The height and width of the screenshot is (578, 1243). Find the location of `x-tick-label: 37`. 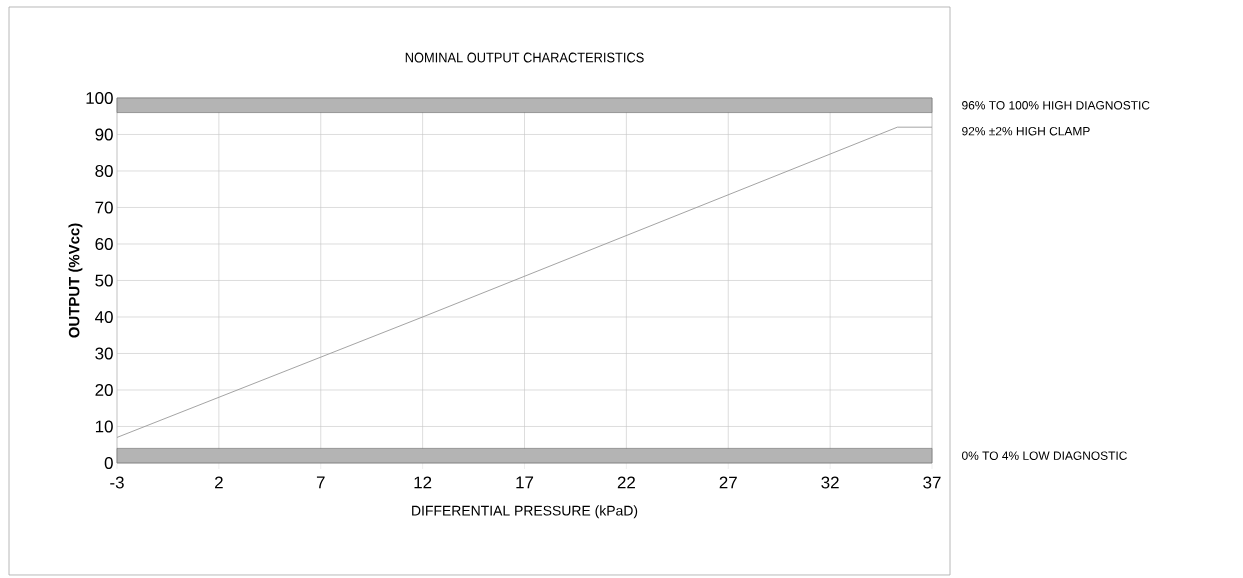

x-tick-label: 37 is located at coordinates (932, 482).